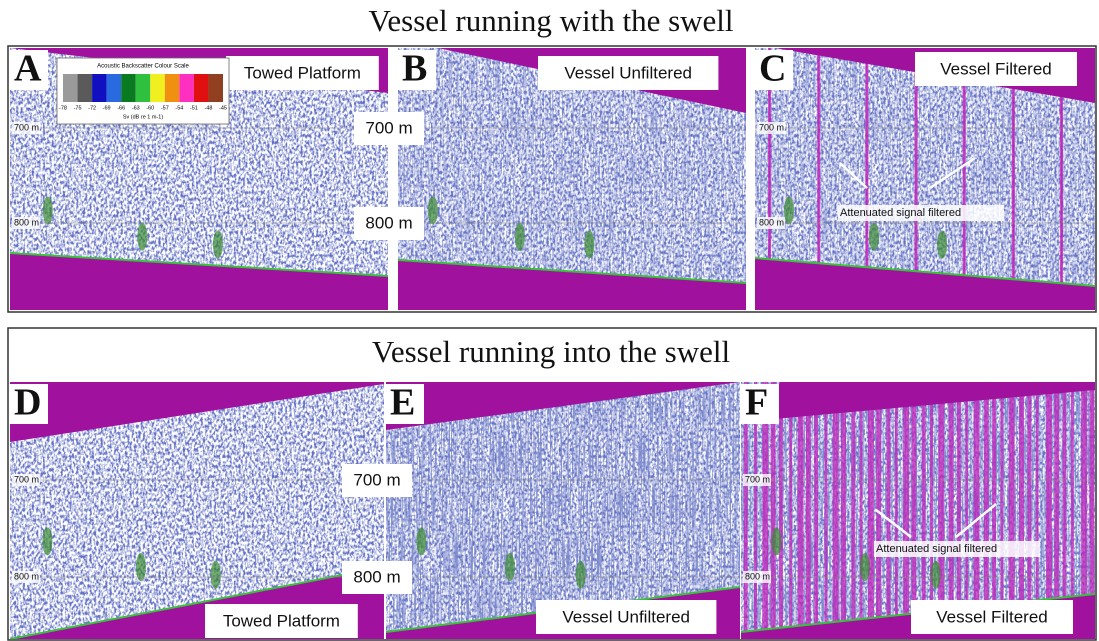 The image size is (1099, 641). I want to click on panel-letter: B, so click(414, 69).